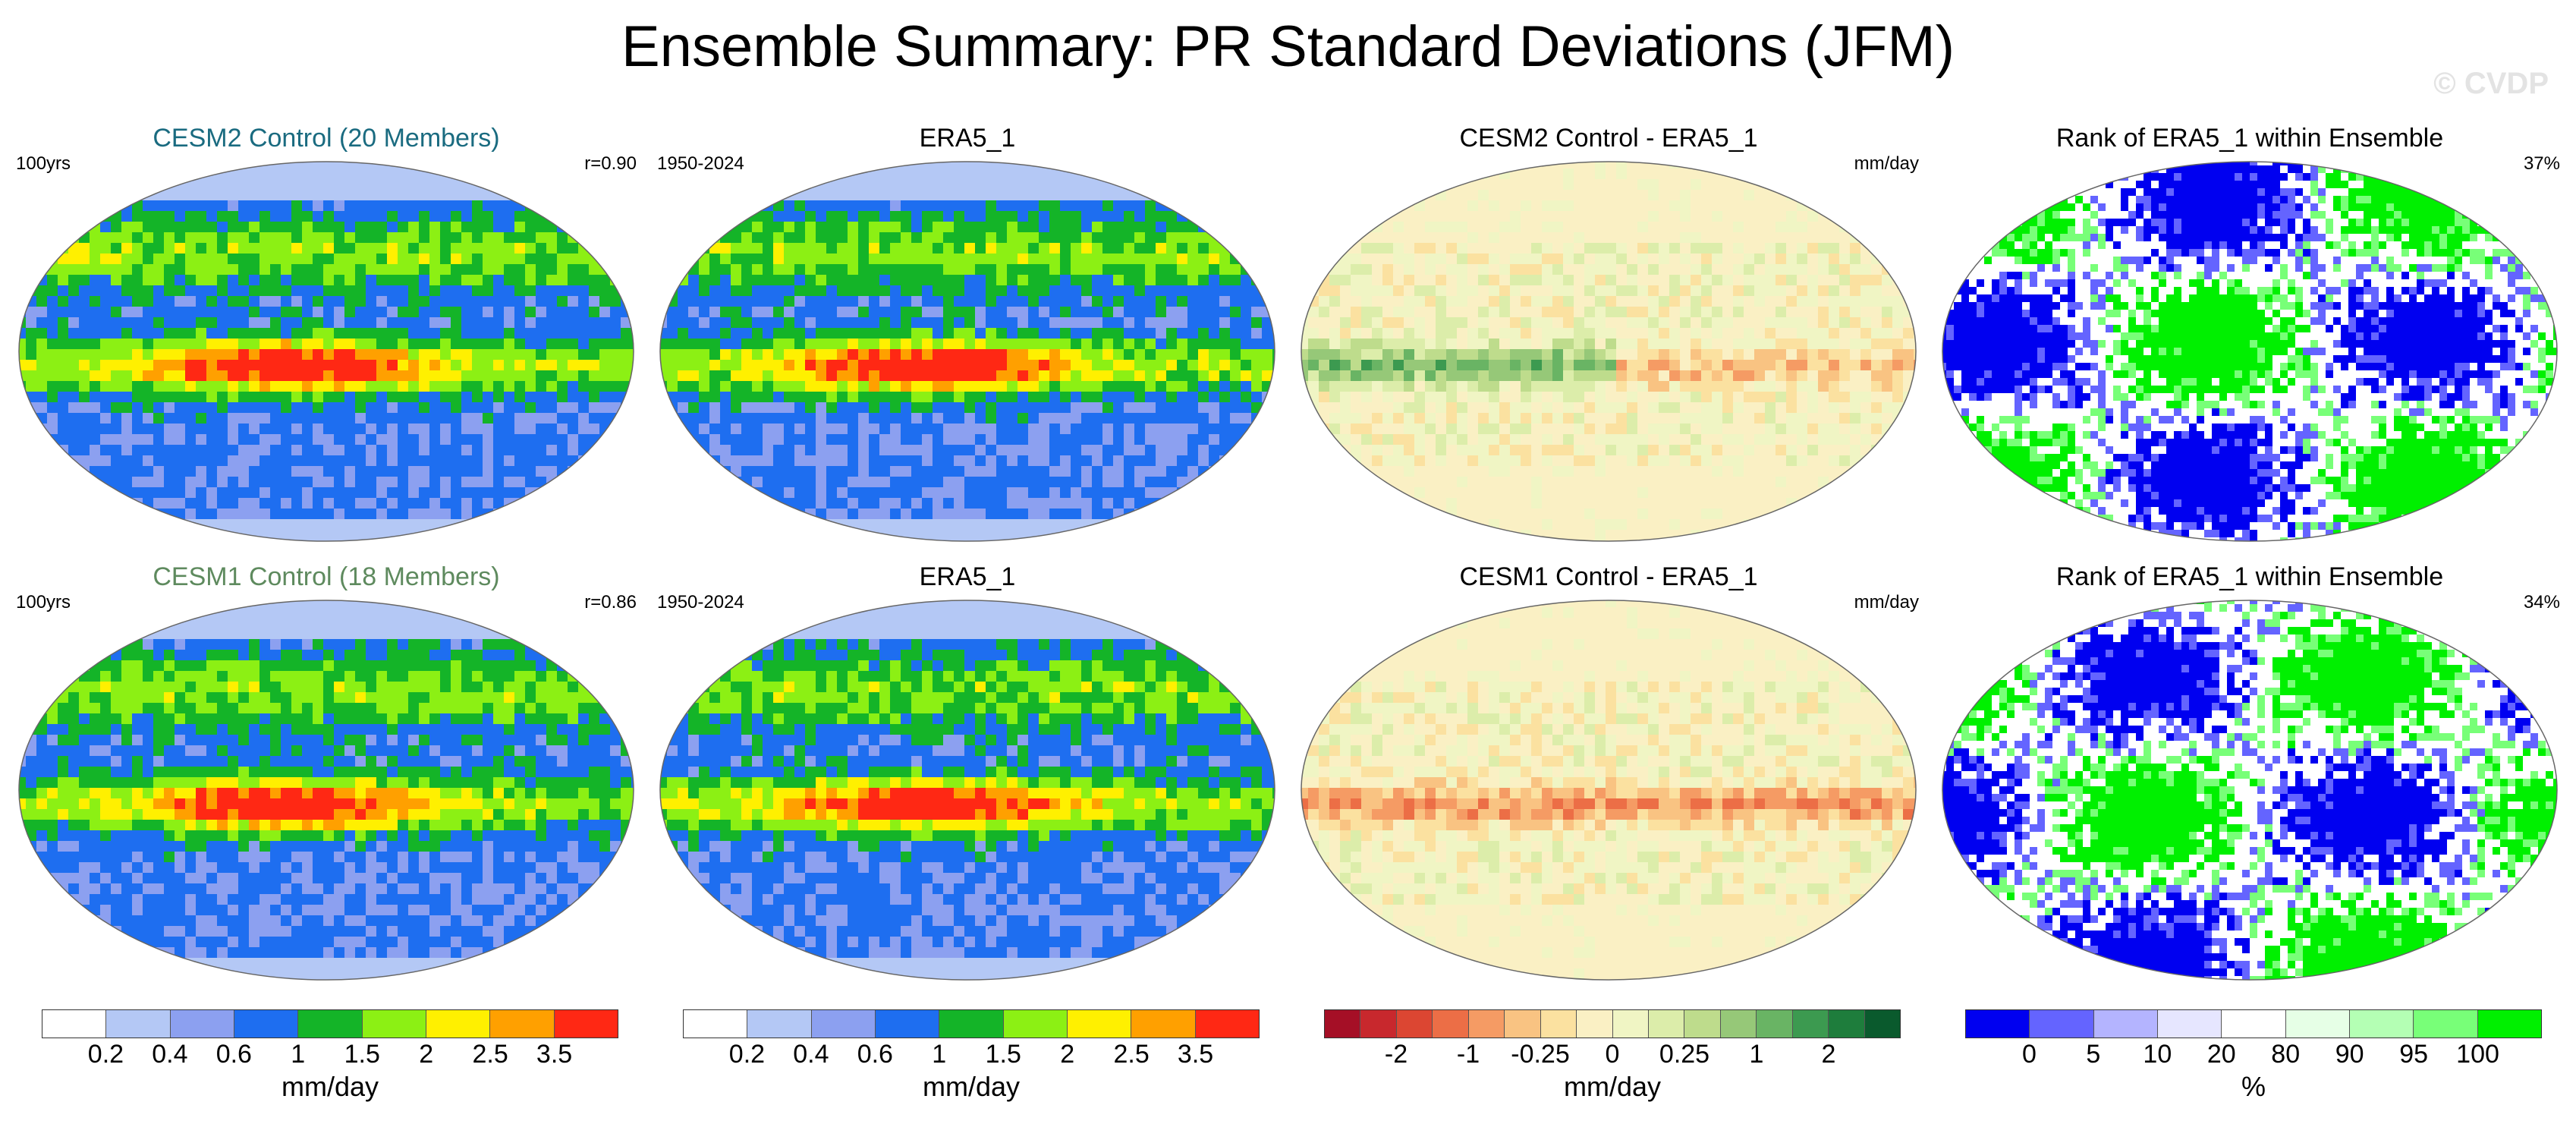  I want to click on colorbar-tick-label: 20, so click(2221, 1054).